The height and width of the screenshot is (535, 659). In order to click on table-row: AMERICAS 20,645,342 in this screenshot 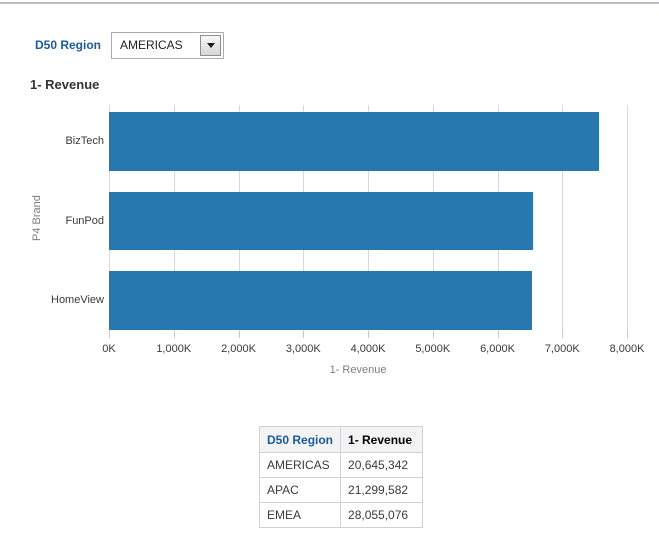, I will do `click(341, 465)`.